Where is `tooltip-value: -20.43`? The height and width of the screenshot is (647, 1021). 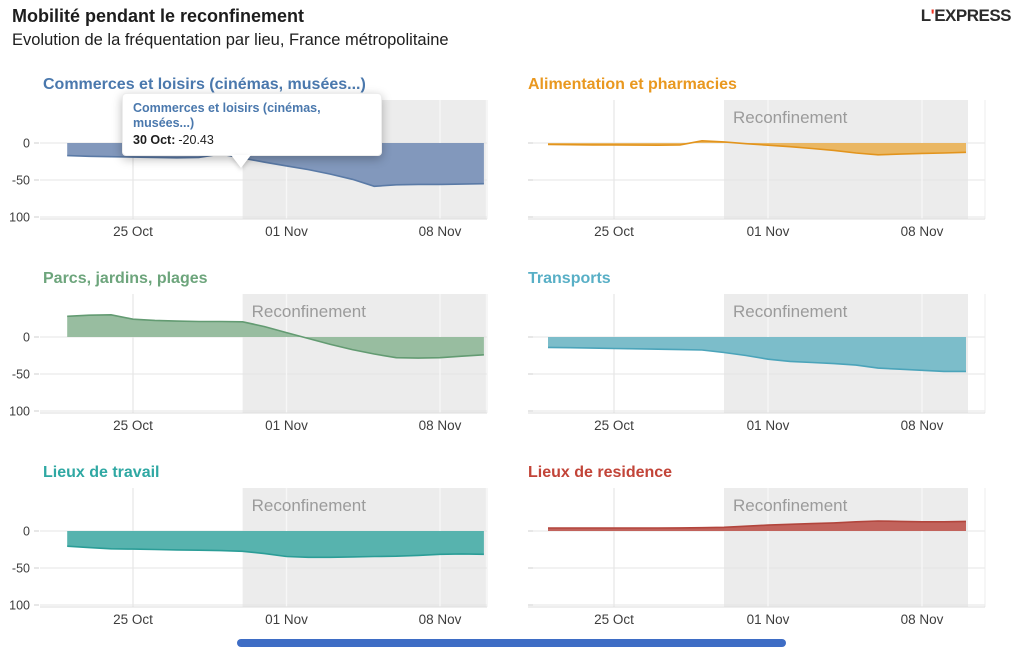 tooltip-value: -20.43 is located at coordinates (196, 140).